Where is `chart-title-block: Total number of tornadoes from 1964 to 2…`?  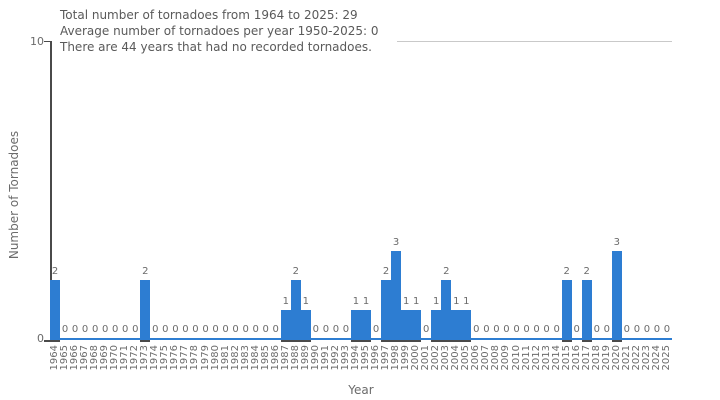
chart-title-block: Total number of tornadoes from 1964 to 2… is located at coordinates (219, 31).